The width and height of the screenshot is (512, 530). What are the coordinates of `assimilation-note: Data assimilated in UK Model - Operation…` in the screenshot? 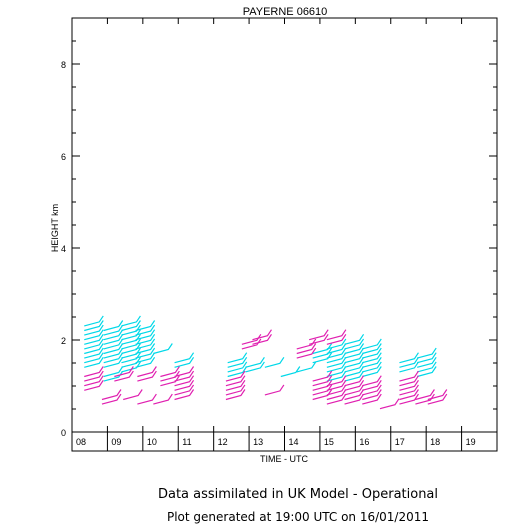 It's located at (298, 494).